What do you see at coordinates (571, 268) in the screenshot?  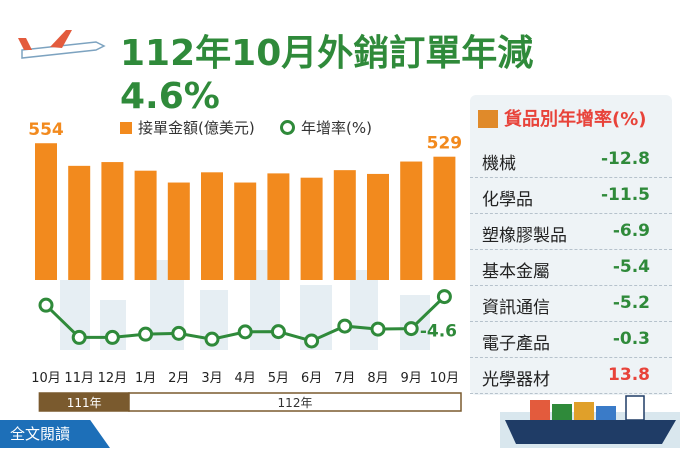 I see `category-row: 基本金屬 -5.4` at bounding box center [571, 268].